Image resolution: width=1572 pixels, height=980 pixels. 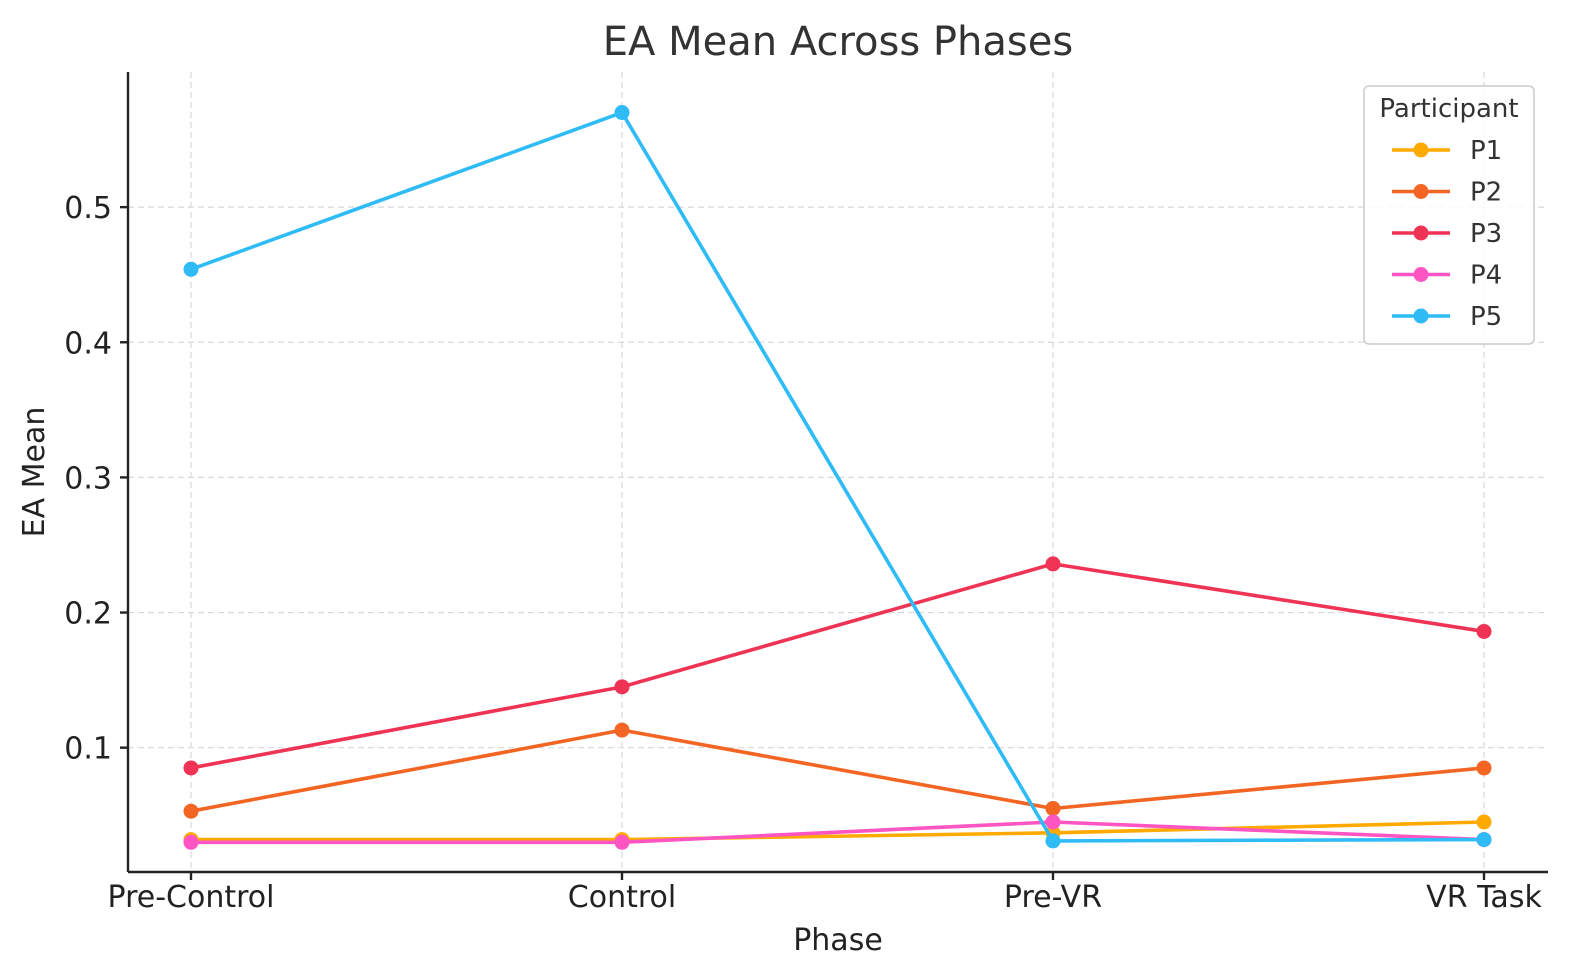 I want to click on series-p4, so click(x=837, y=832).